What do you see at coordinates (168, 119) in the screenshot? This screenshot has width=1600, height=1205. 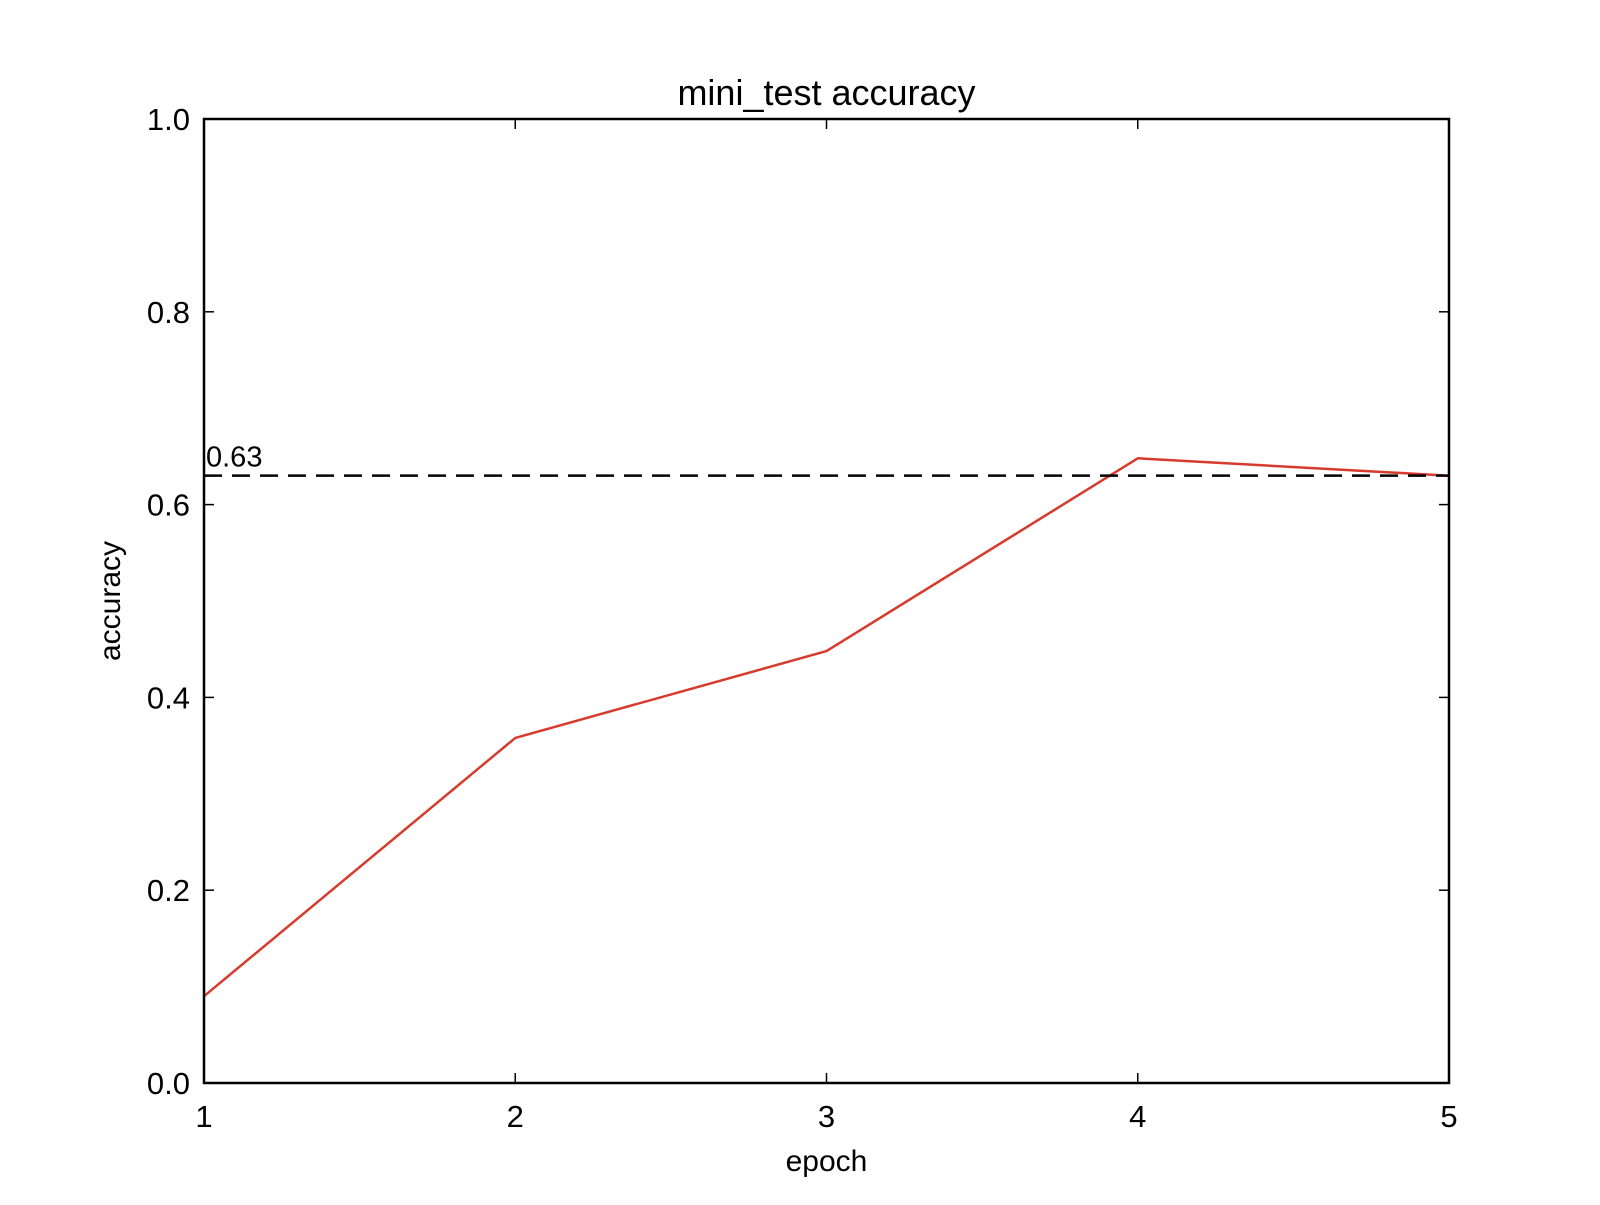 I see `y-tick-label: 1.0` at bounding box center [168, 119].